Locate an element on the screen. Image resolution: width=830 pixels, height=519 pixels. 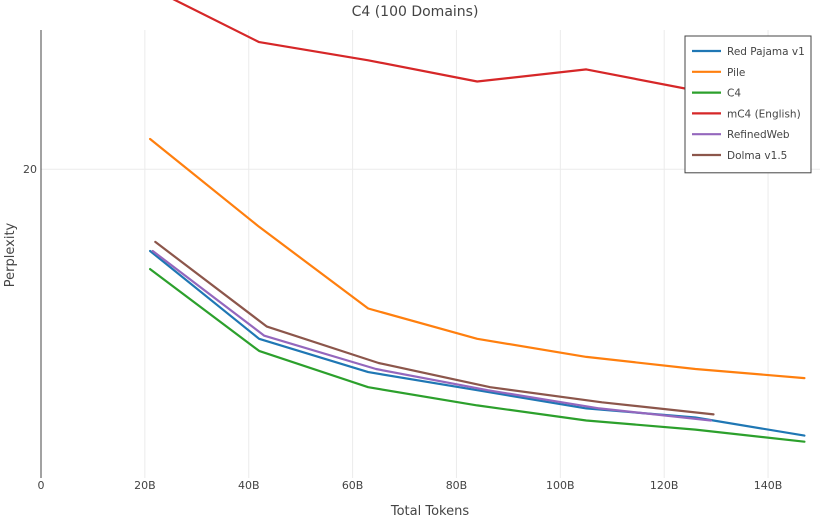
x-tick-label: 120B is located at coordinates (664, 485).